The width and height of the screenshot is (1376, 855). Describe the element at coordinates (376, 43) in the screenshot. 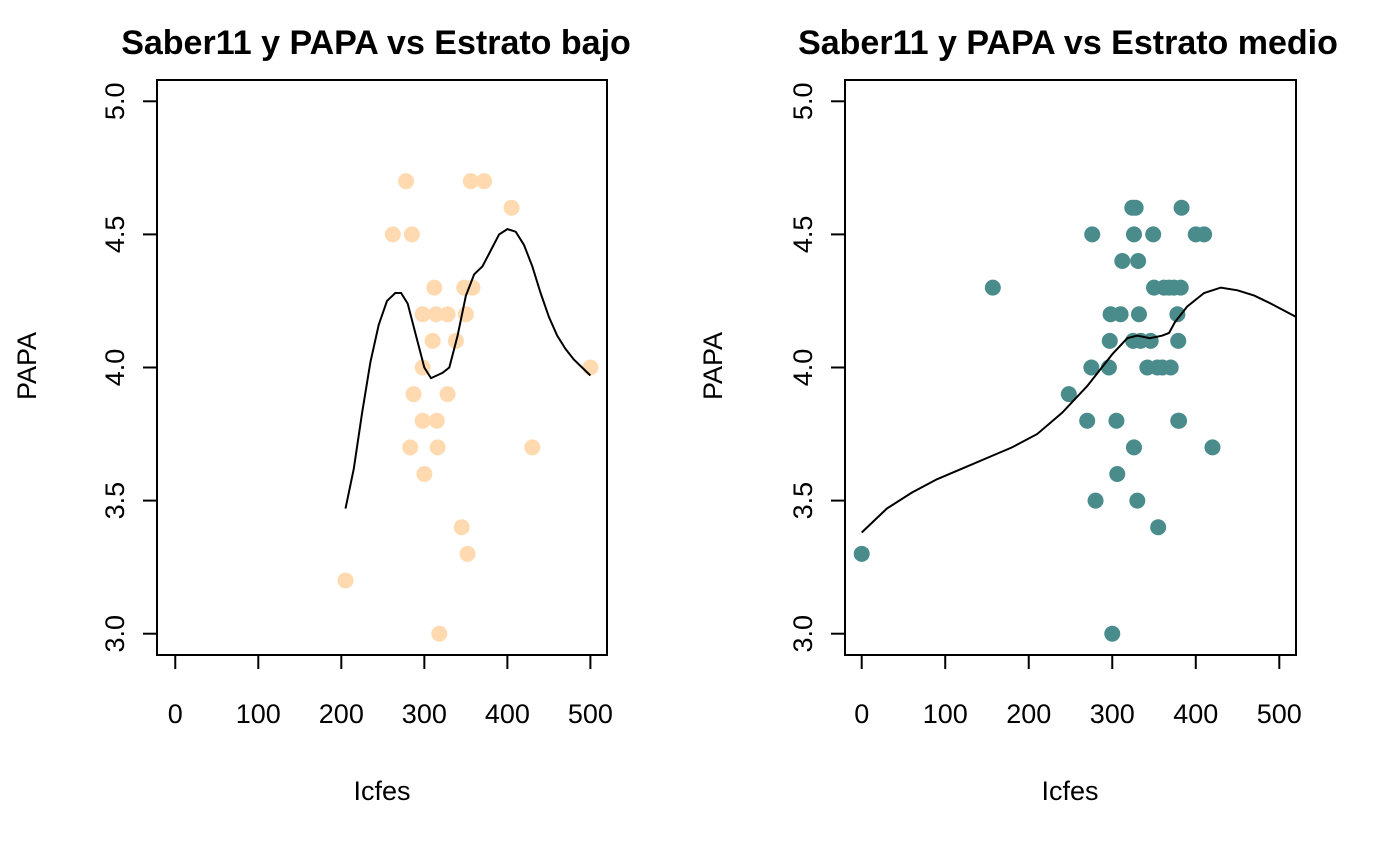

I see `chart-title: Saber11 y PAPA vs Estrato bajo` at that location.